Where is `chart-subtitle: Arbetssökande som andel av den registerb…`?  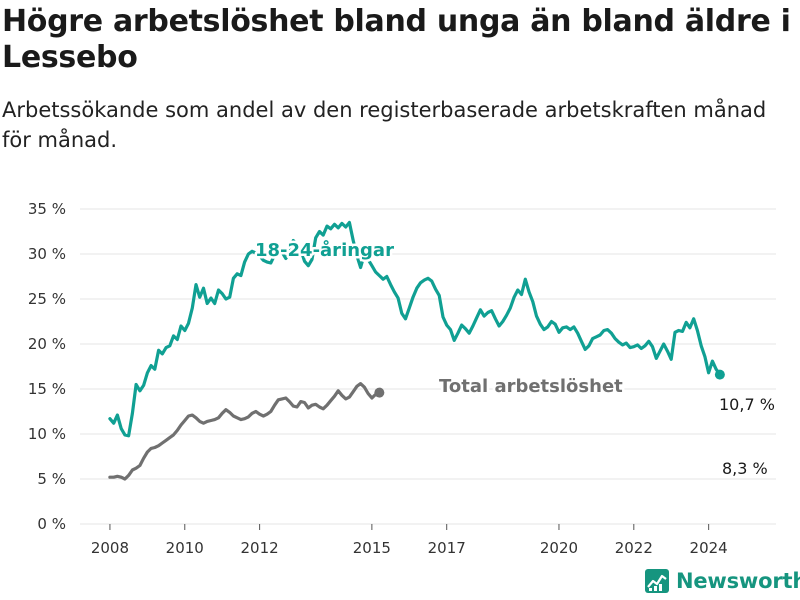 chart-subtitle: Arbetssökande som andel av den registerb… is located at coordinates (384, 125).